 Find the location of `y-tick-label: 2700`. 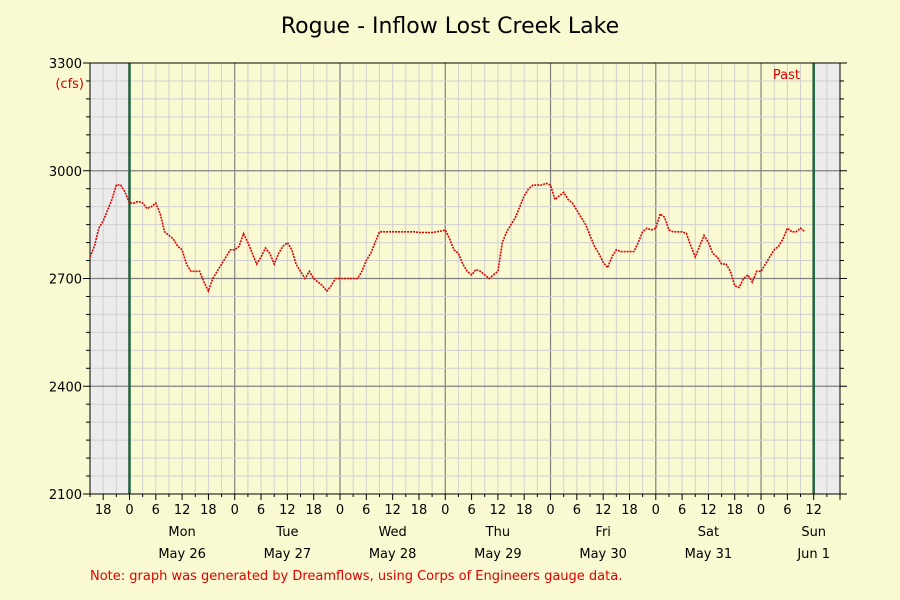

y-tick-label: 2700 is located at coordinates (65, 280).